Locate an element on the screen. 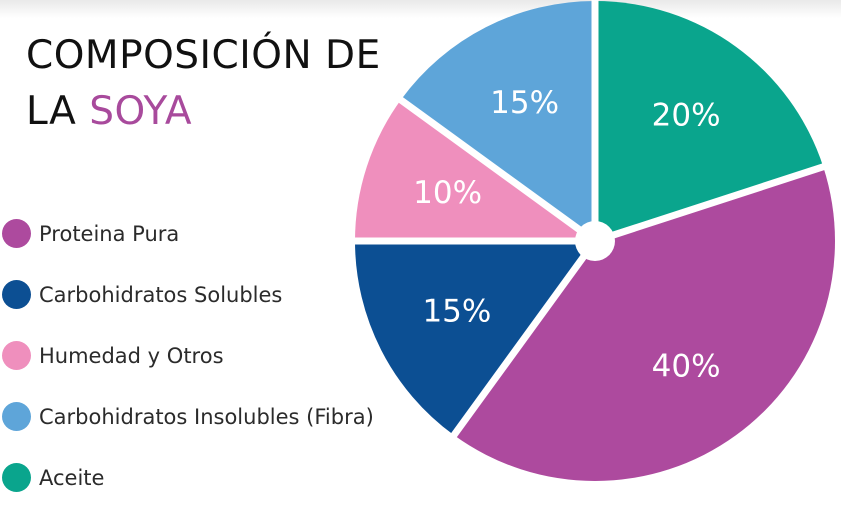 The height and width of the screenshot is (508, 841). legend-item-carbohidratos-solubles: Carbohidratos Solubles is located at coordinates (188, 294).